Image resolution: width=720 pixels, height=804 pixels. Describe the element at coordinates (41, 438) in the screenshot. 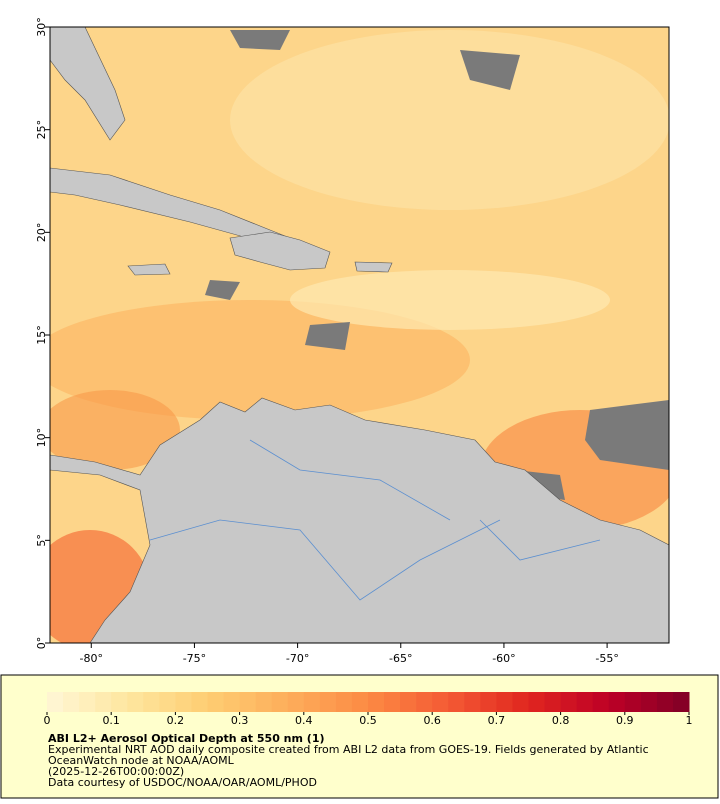

I see `y-tick-label: 10°` at that location.